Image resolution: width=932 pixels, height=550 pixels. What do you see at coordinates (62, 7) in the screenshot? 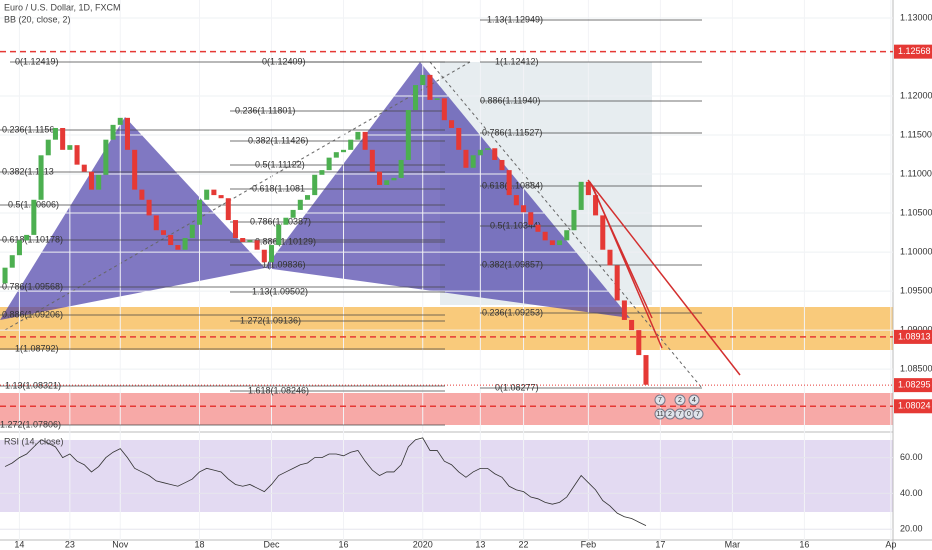
I see `symbol-title: Euro / U.S. Dollar, 1D, FXCM` at bounding box center [62, 7].